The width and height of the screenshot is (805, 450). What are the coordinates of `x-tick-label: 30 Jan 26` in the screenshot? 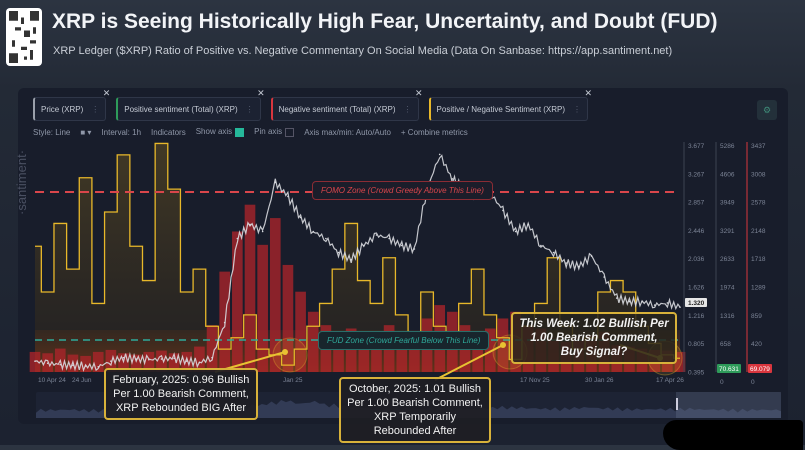 It's located at (599, 380).